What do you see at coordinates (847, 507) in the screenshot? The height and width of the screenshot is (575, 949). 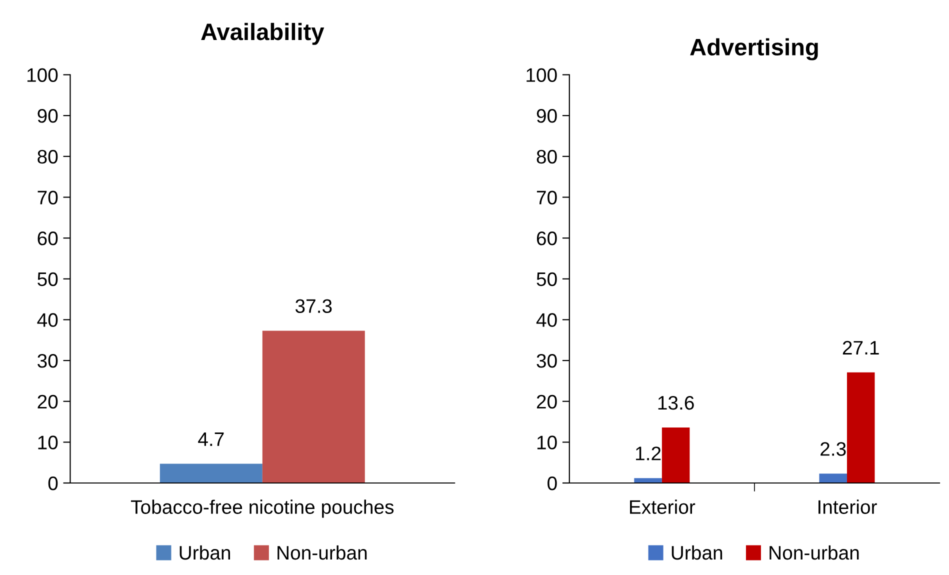 I see `x-tick-label: Interior` at bounding box center [847, 507].